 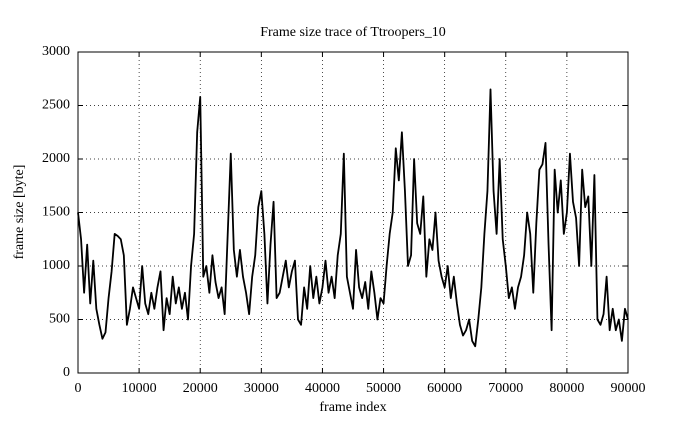 What do you see at coordinates (505, 388) in the screenshot?
I see `x-tick-label: 70000` at bounding box center [505, 388].